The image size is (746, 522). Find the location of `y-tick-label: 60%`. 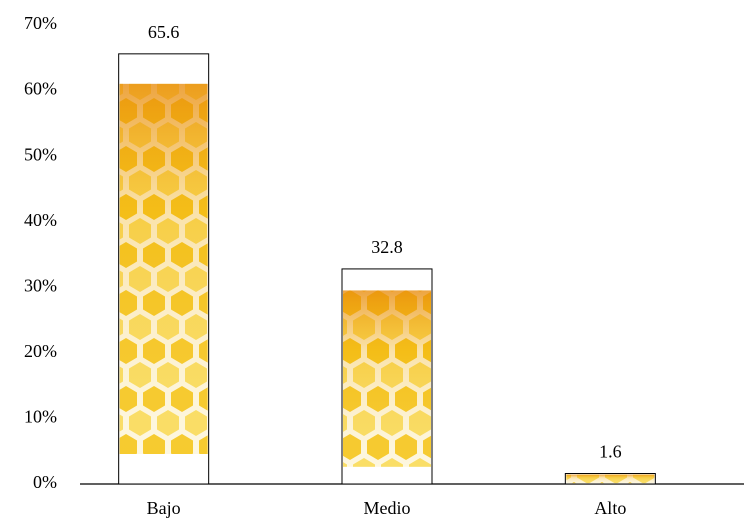

y-tick-label: 60% is located at coordinates (40, 89).